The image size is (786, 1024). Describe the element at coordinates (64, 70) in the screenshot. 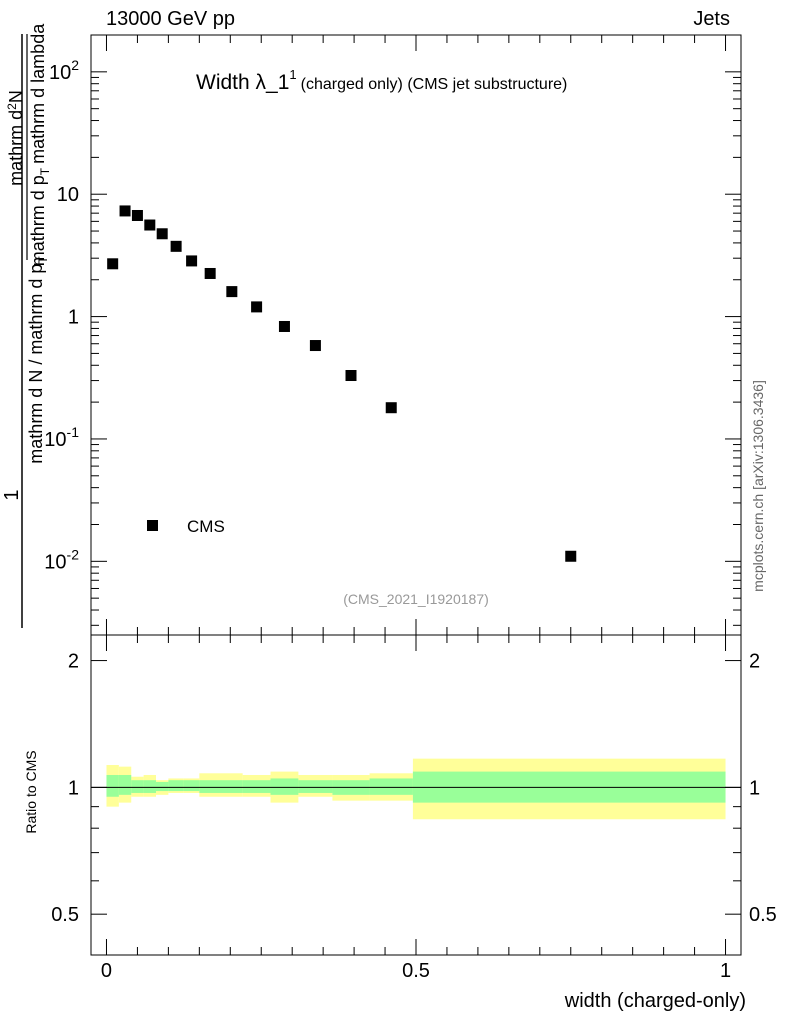

I see `main-y-tick-label: 10²` at that location.